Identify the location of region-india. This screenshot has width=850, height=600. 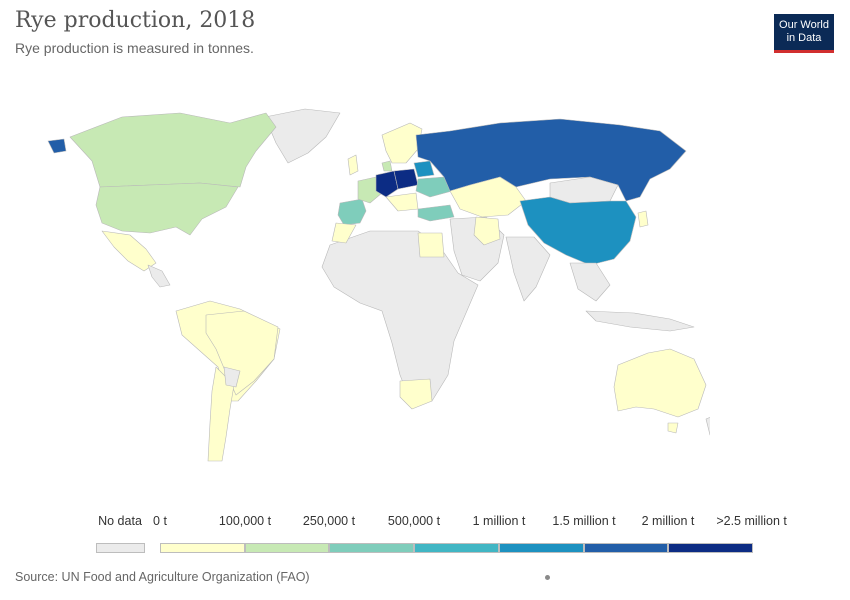
(528, 269).